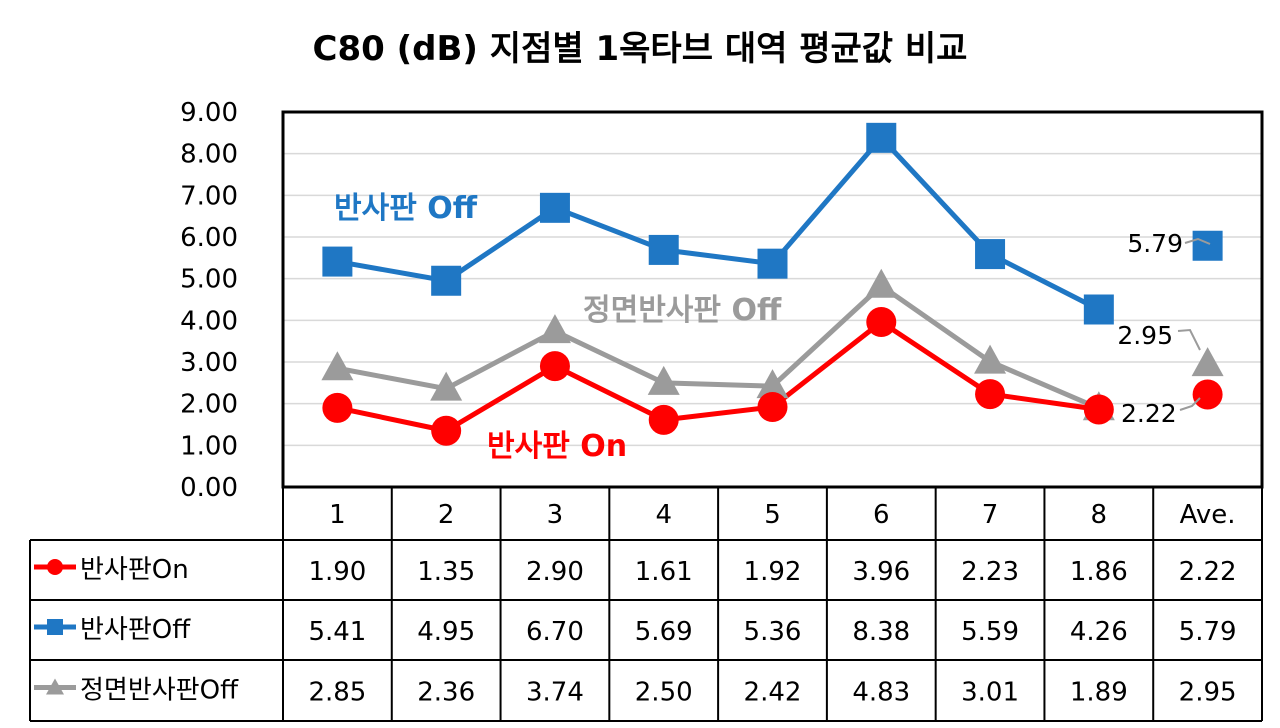 This screenshot has height=728, width=1280. What do you see at coordinates (209, 238) in the screenshot?
I see `y-tick-label: 6.00` at bounding box center [209, 238].